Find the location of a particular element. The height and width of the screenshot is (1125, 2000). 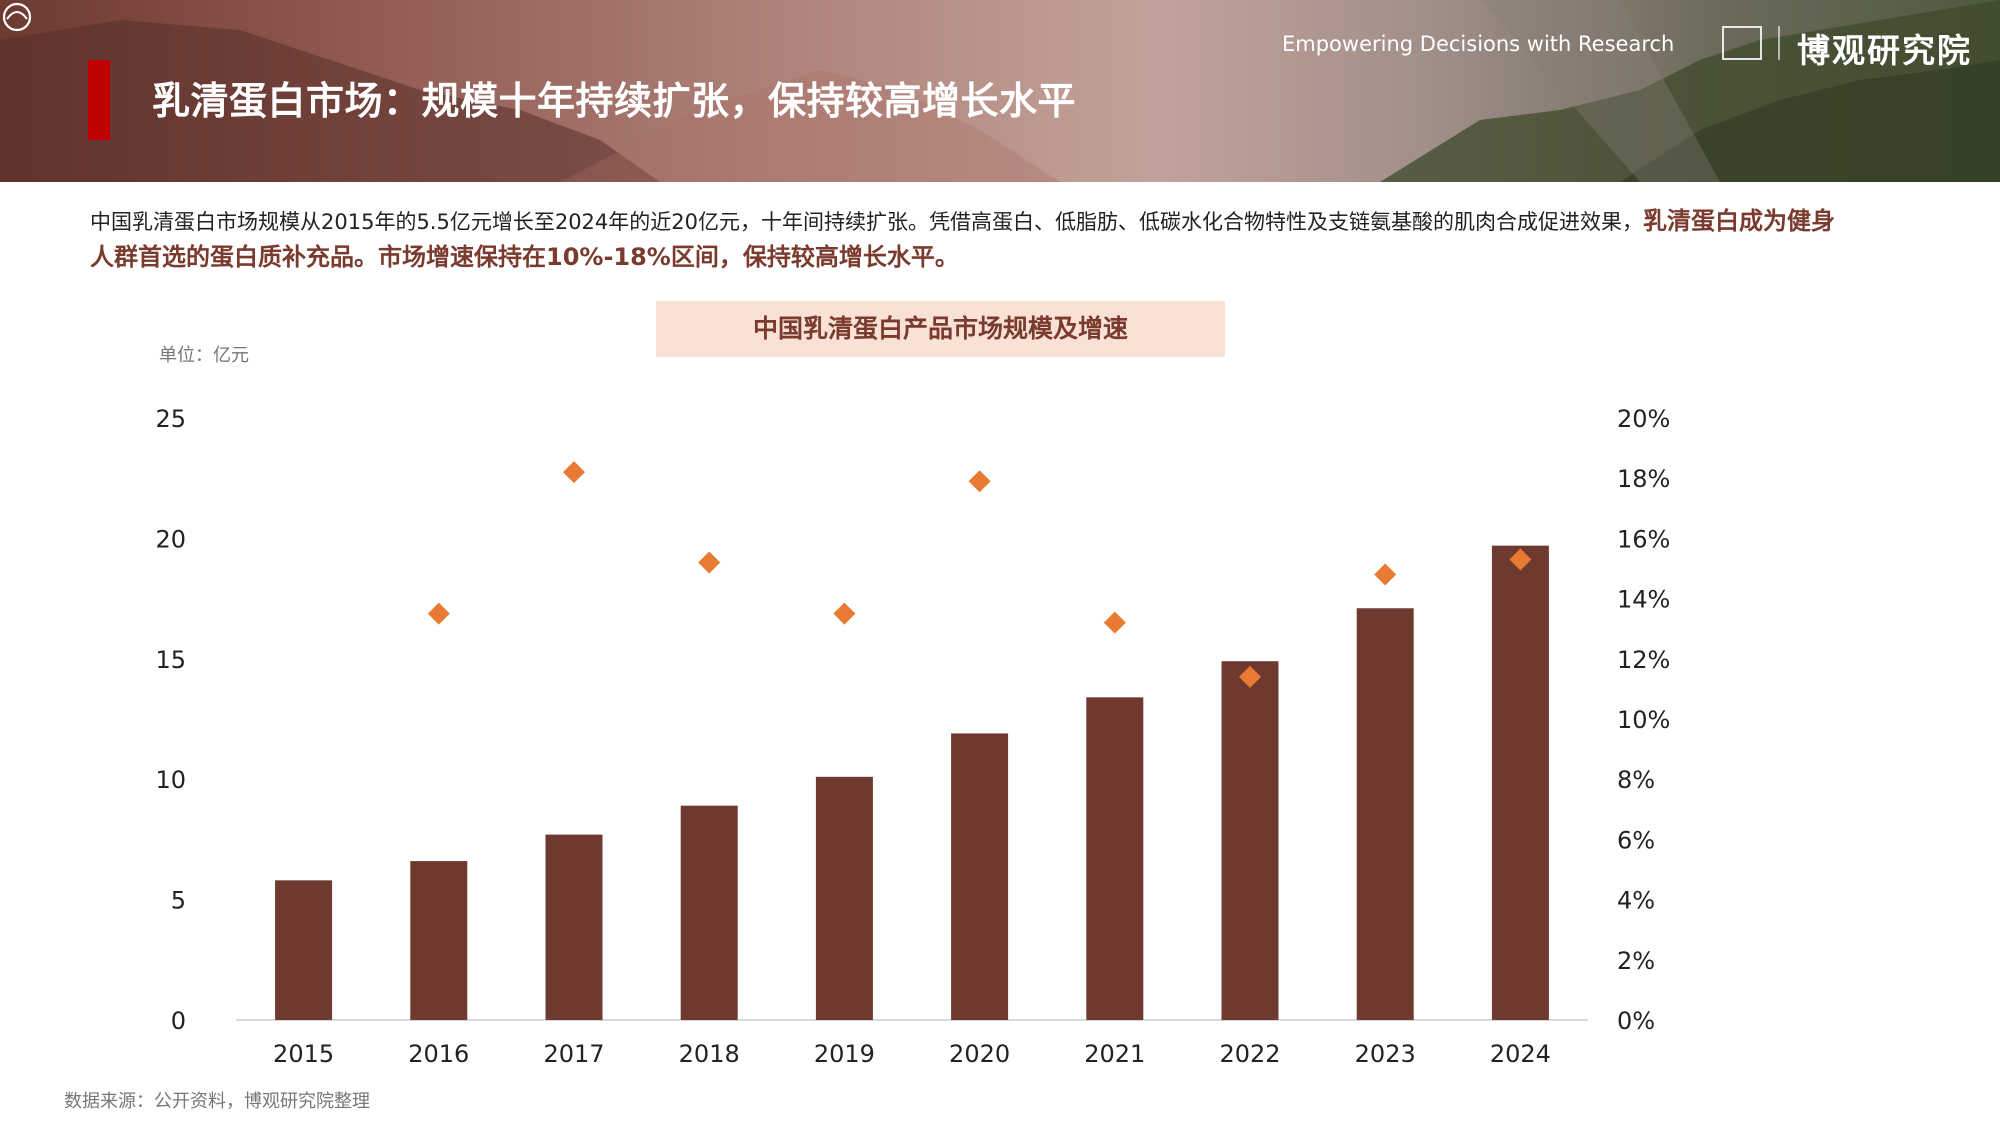

bar-2019 is located at coordinates (844, 898).